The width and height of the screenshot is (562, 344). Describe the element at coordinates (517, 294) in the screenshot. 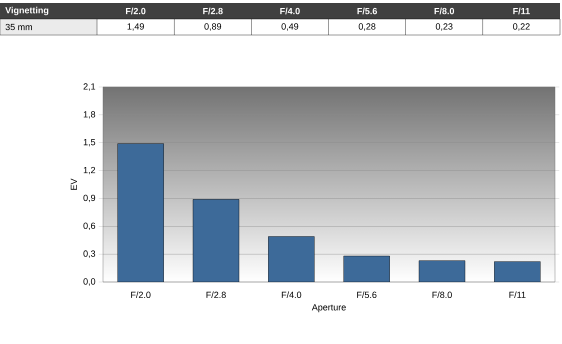

I see `x-tick-label: F/11` at that location.